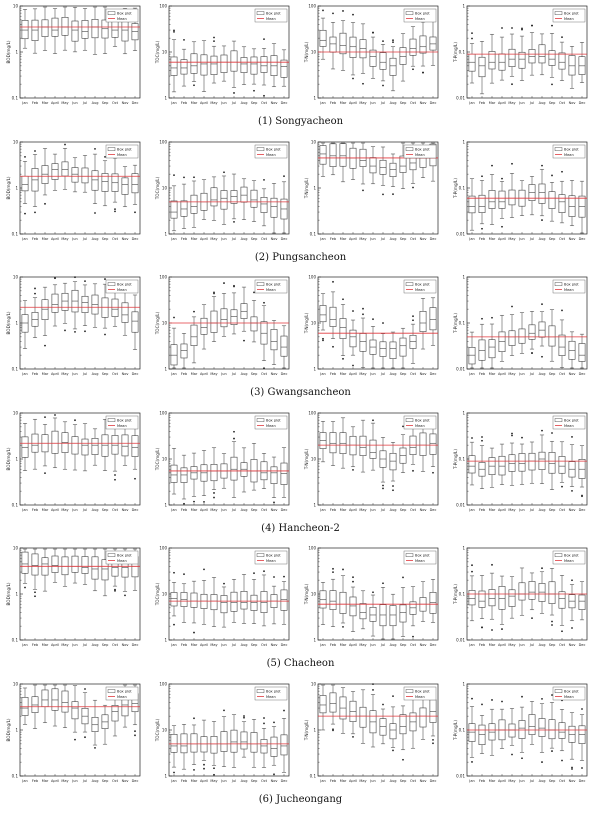 The height and width of the screenshot is (814, 601). I want to click on x-tick-label: Aug, so click(95, 374).